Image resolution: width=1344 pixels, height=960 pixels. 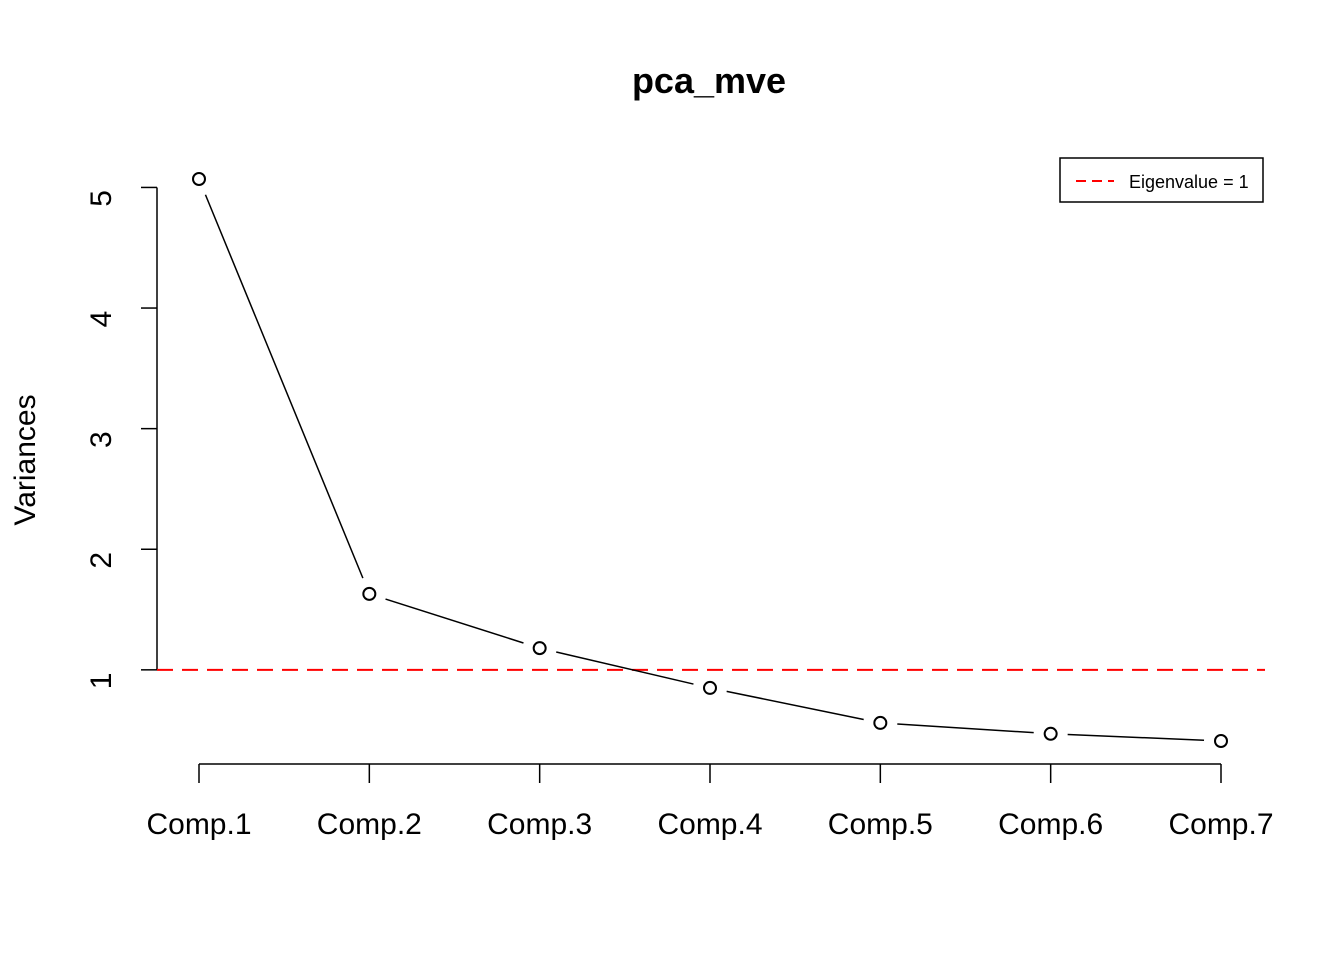 I want to click on y-axis: 1 2 3 4 5, so click(x=121, y=438).